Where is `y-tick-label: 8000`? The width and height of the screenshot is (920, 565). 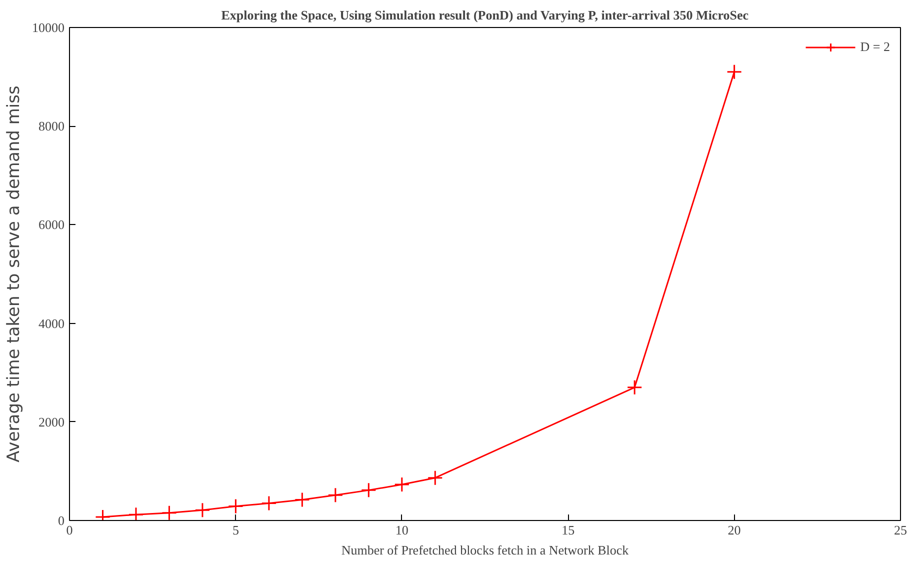
y-tick-label: 8000 is located at coordinates (51, 126).